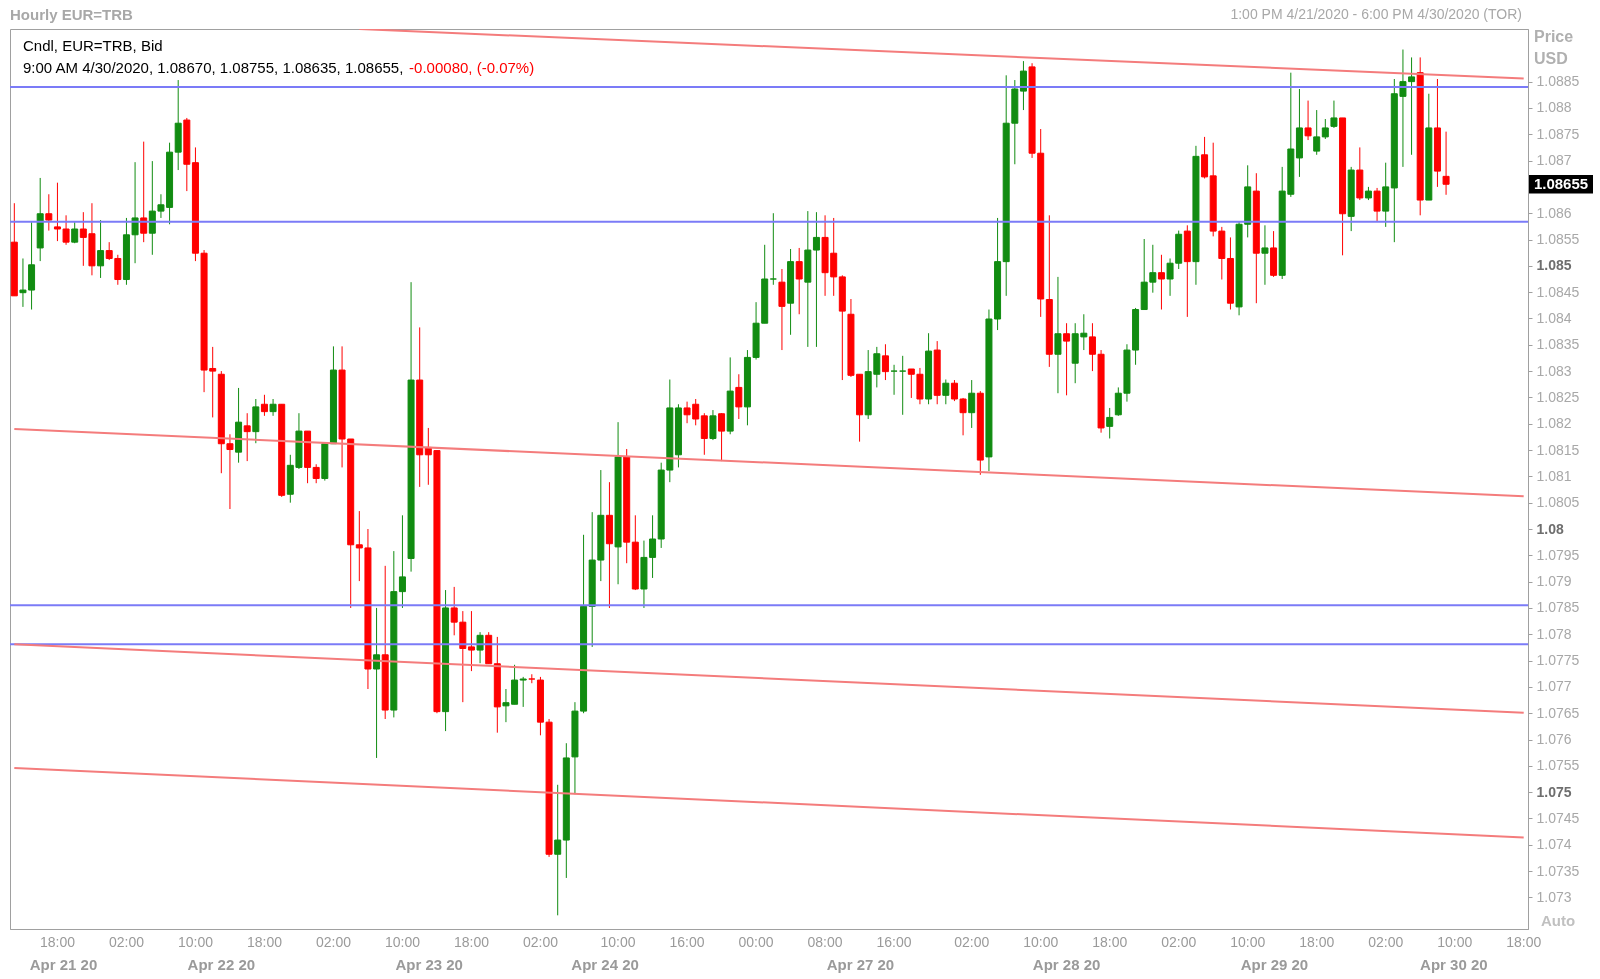 The image size is (1600, 979). I want to click on y-tick-label: 1.0735, so click(1558, 870).